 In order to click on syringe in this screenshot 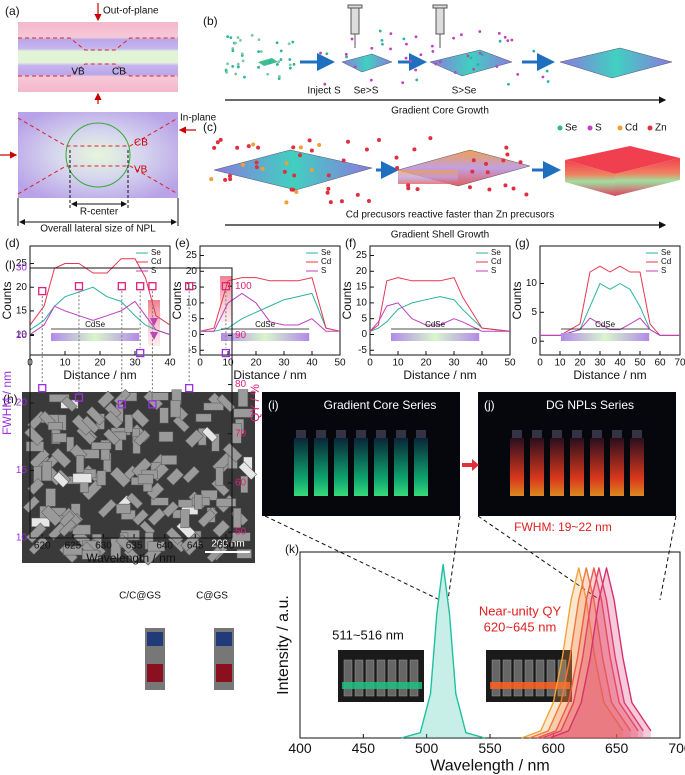, I will do `click(397, 26)`.